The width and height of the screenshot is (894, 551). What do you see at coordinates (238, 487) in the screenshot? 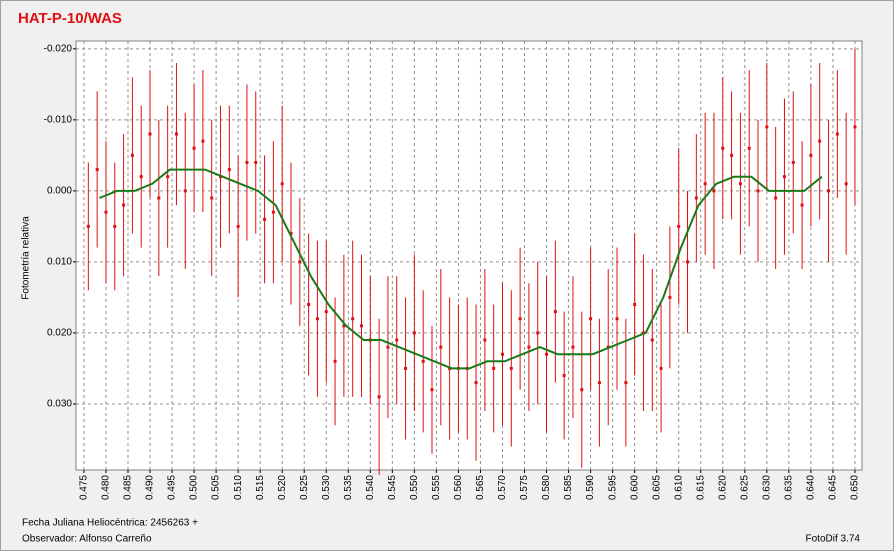
I see `x-tick-label: 0.510` at bounding box center [238, 487].